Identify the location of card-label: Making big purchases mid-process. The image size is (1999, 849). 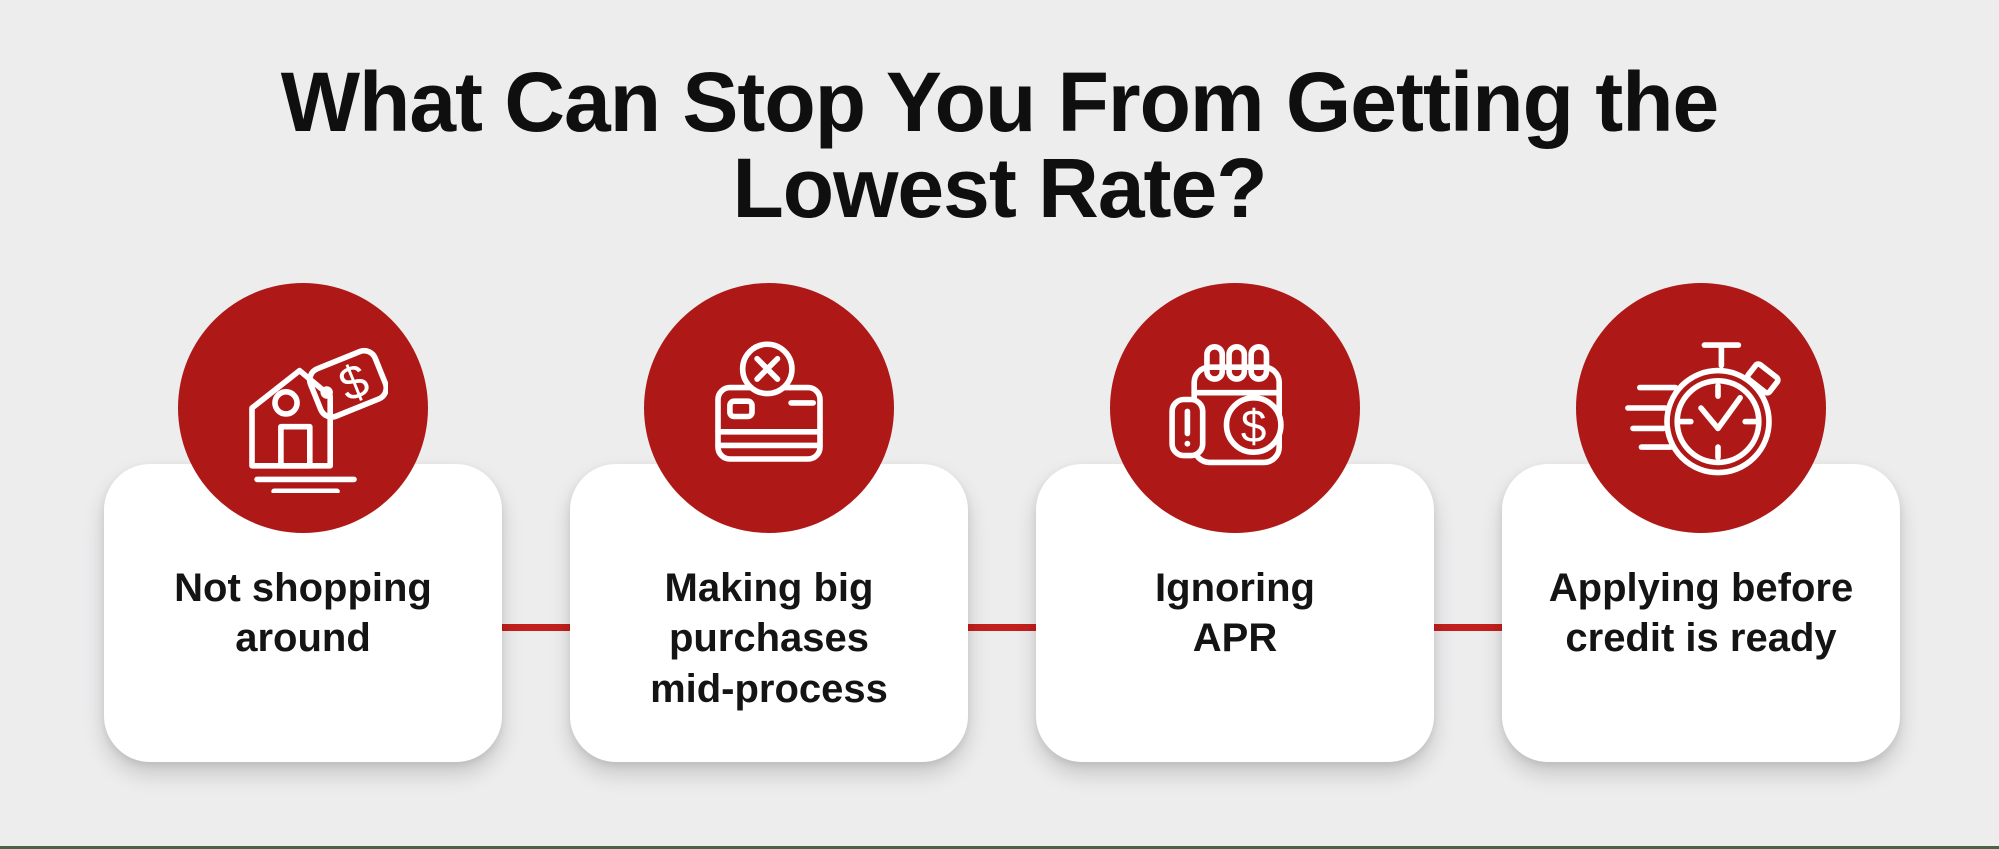
(769, 638).